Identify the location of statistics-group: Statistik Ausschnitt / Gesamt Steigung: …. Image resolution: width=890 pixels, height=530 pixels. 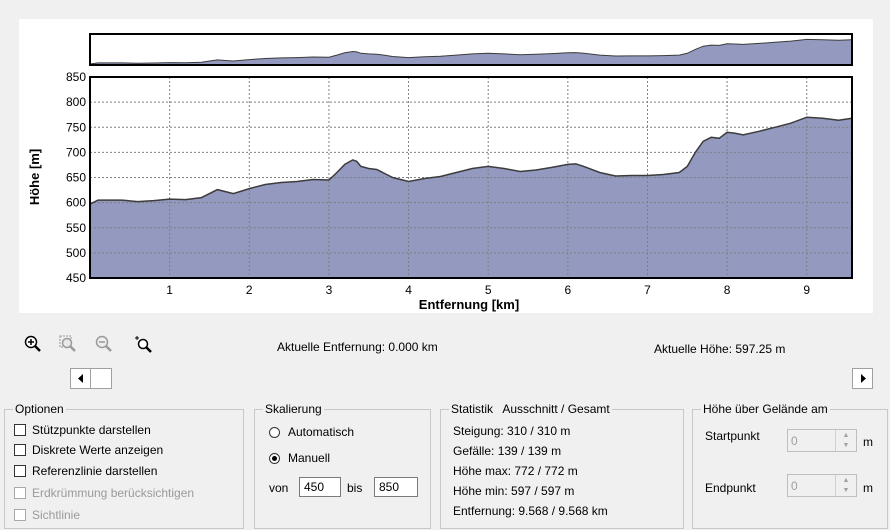
(562, 465).